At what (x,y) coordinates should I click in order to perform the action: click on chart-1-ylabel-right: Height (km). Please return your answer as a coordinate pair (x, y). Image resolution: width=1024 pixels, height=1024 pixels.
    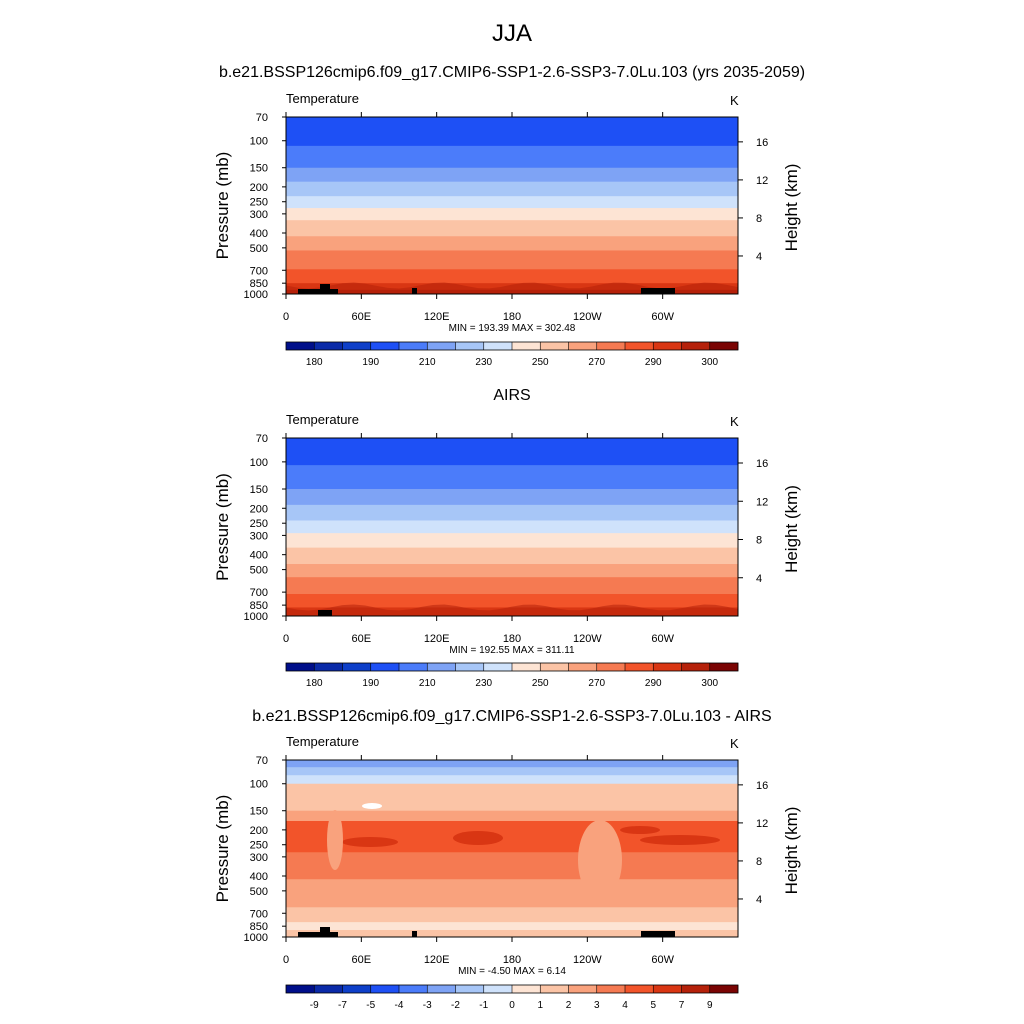
    Looking at the image, I should click on (791, 529).